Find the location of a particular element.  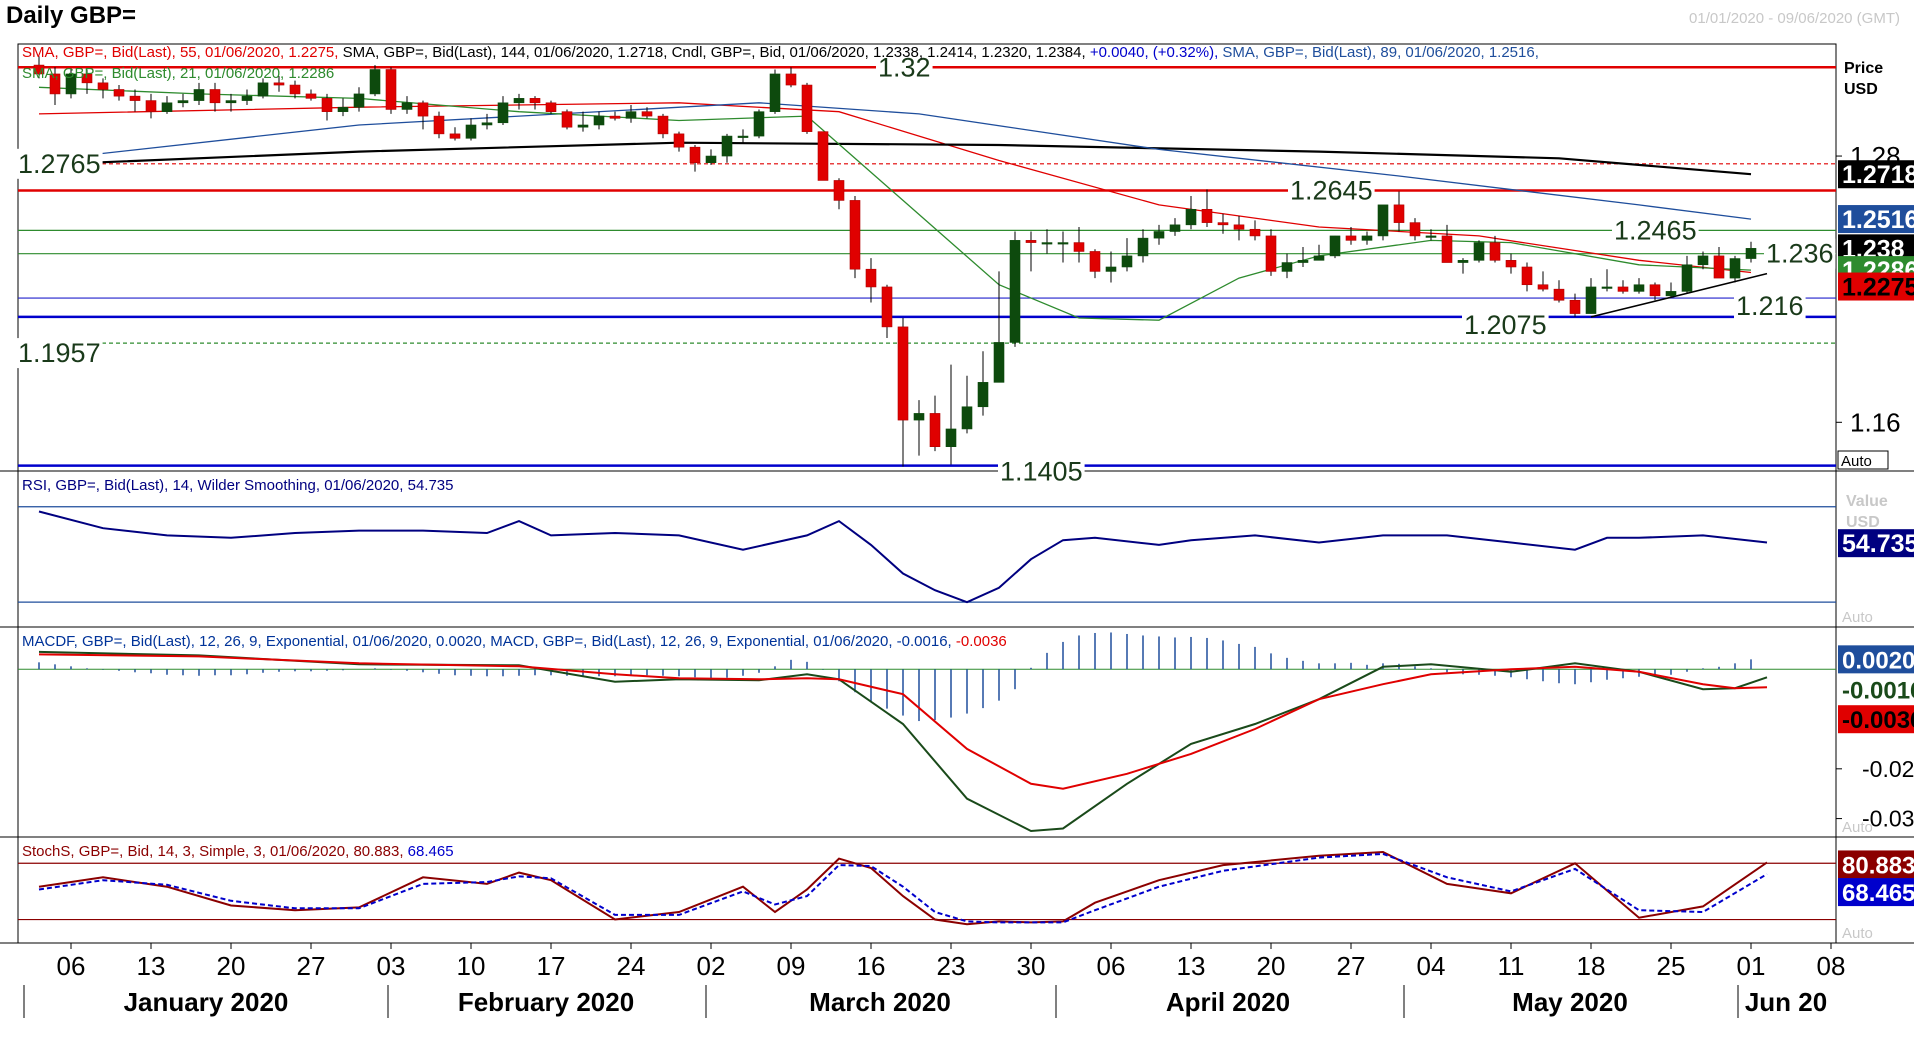

month-label: Jun 20 is located at coordinates (1786, 1002).